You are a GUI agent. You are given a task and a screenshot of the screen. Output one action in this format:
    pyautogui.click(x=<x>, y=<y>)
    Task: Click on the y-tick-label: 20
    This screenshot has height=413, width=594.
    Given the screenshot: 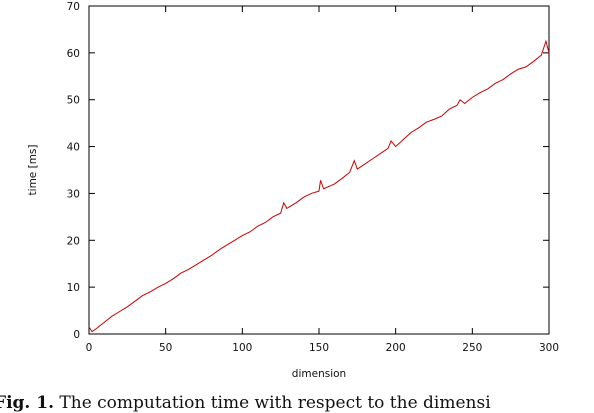 What is the action you would take?
    pyautogui.click(x=73, y=241)
    